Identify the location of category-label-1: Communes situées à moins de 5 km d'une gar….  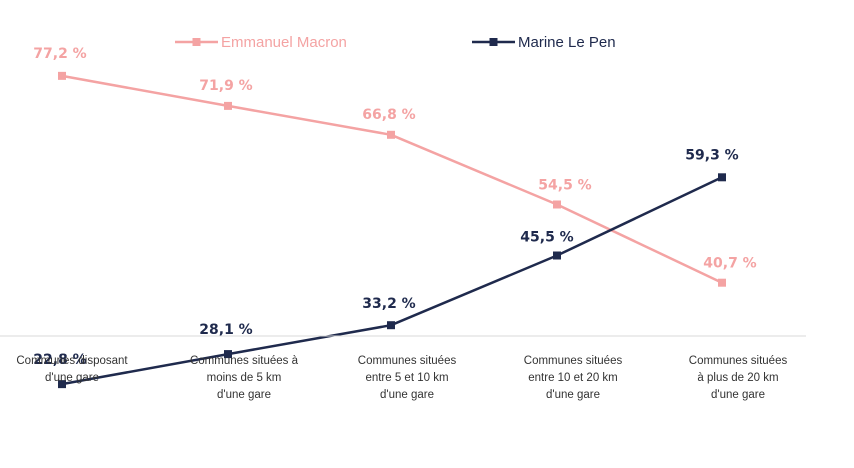
(244, 378).